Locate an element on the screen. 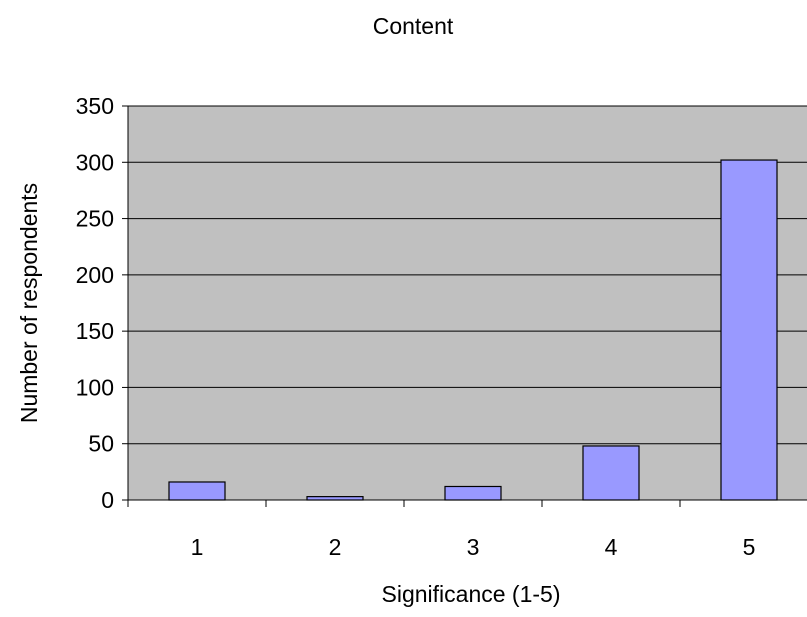 This screenshot has width=807, height=617. y-tick-label: 300 is located at coordinates (95, 162).